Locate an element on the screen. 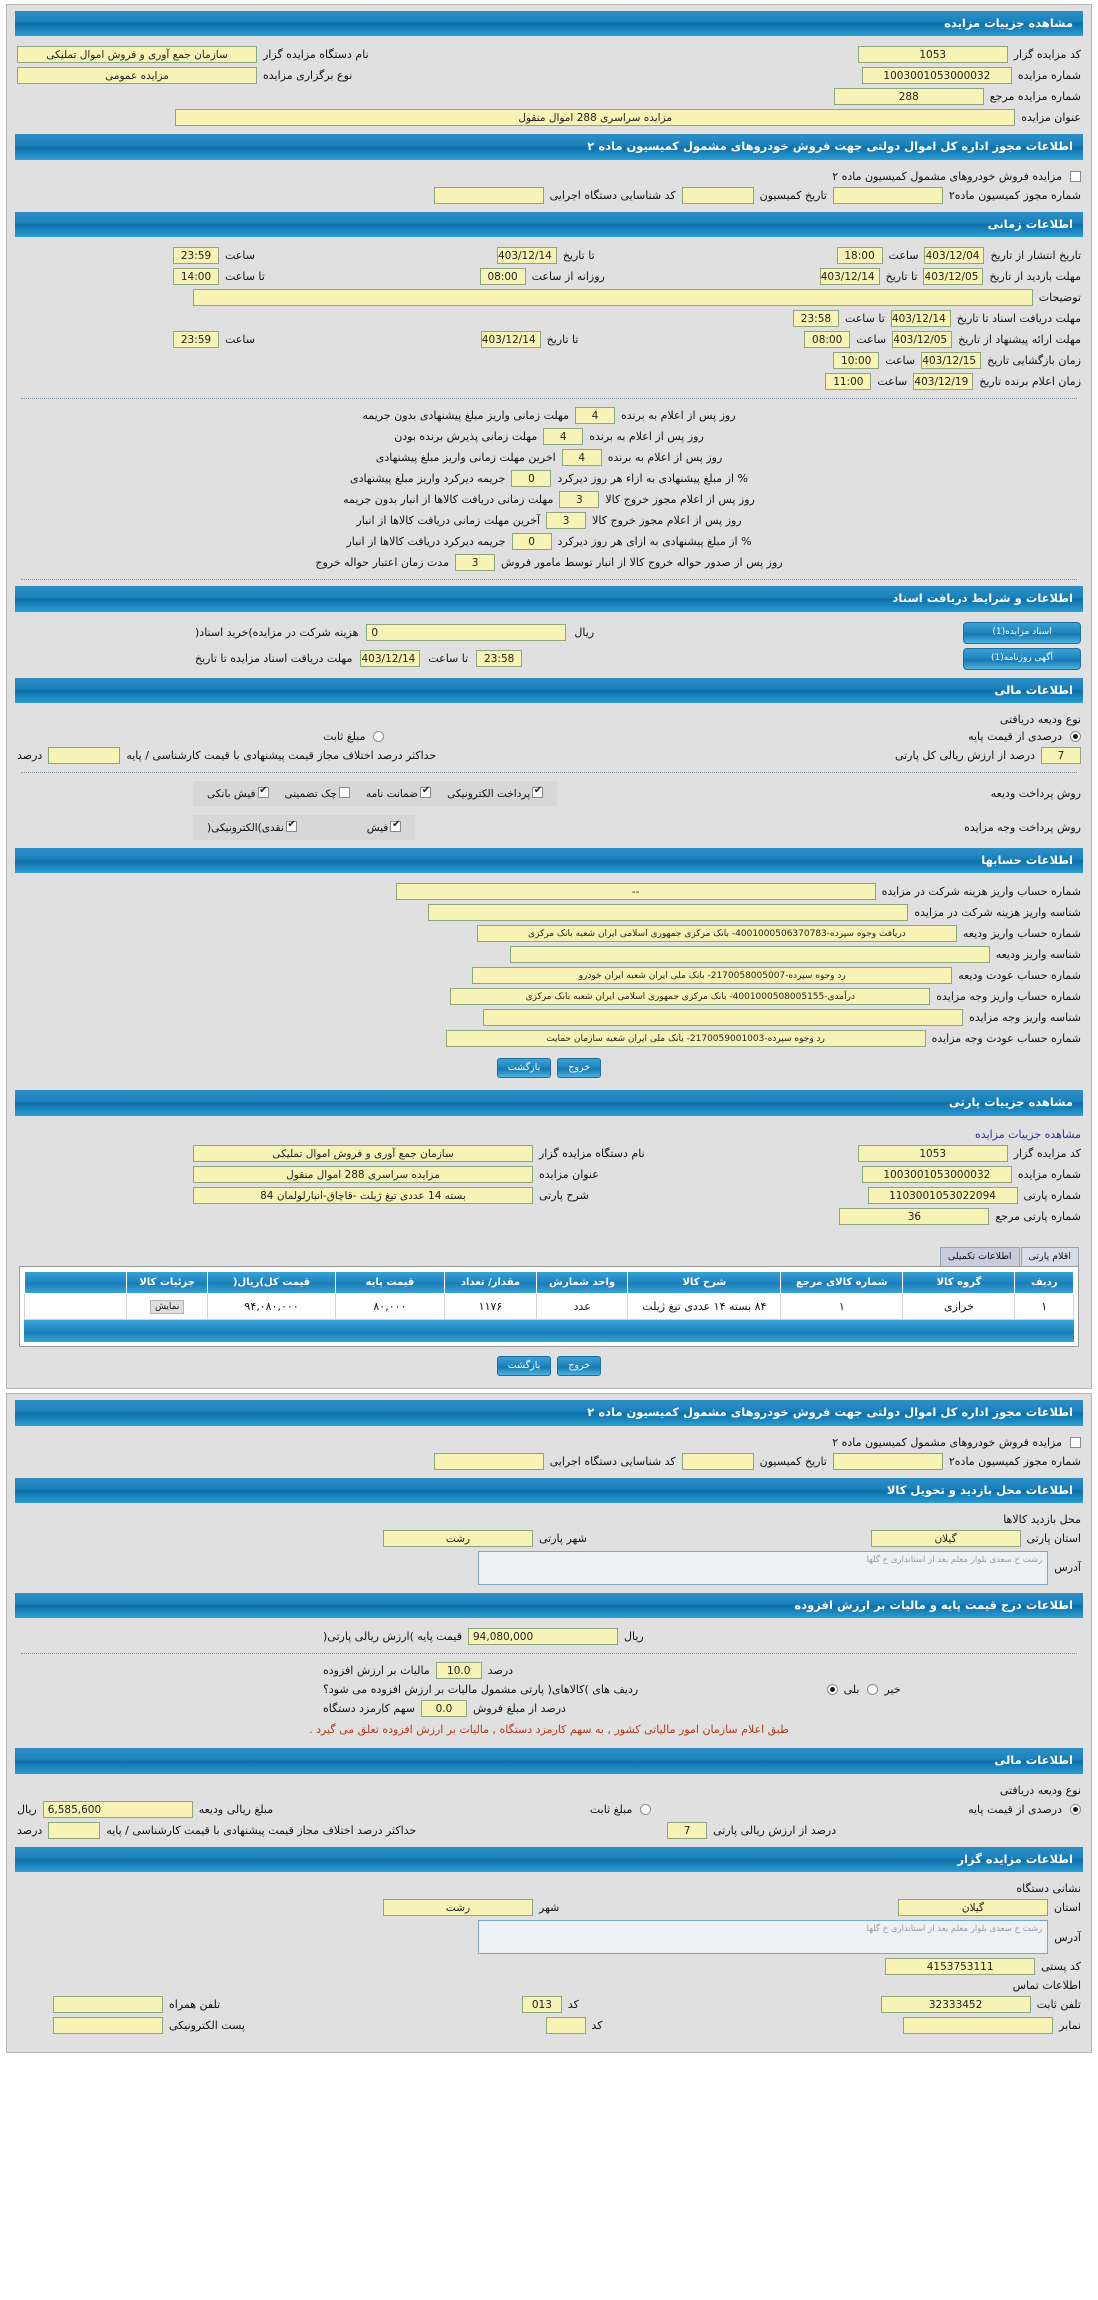 The image size is (1098, 2300). checkbox-receipt is located at coordinates (396, 825).